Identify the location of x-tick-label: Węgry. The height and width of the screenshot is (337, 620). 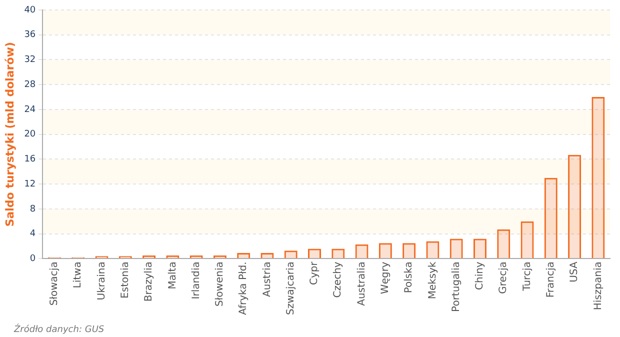
(386, 278).